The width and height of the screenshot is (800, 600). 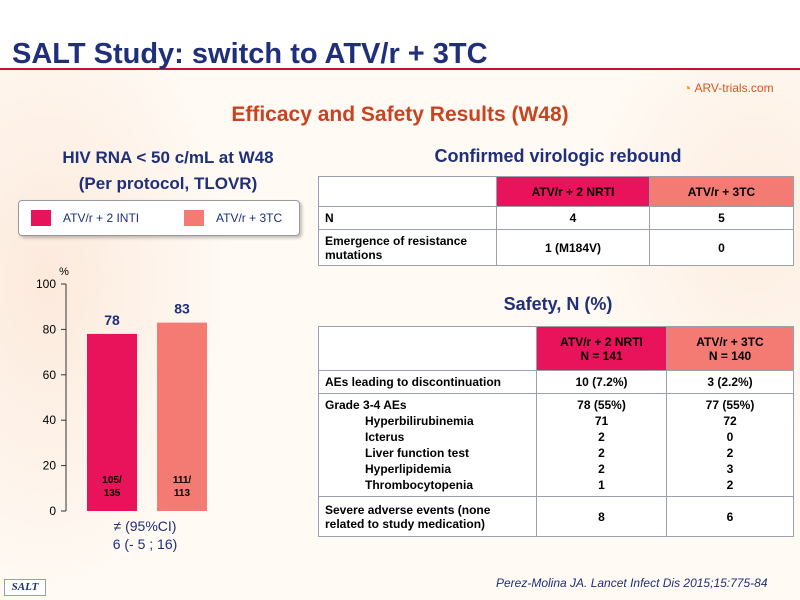 I want to click on bar-fraction-top-0: 105/, so click(x=112, y=480).